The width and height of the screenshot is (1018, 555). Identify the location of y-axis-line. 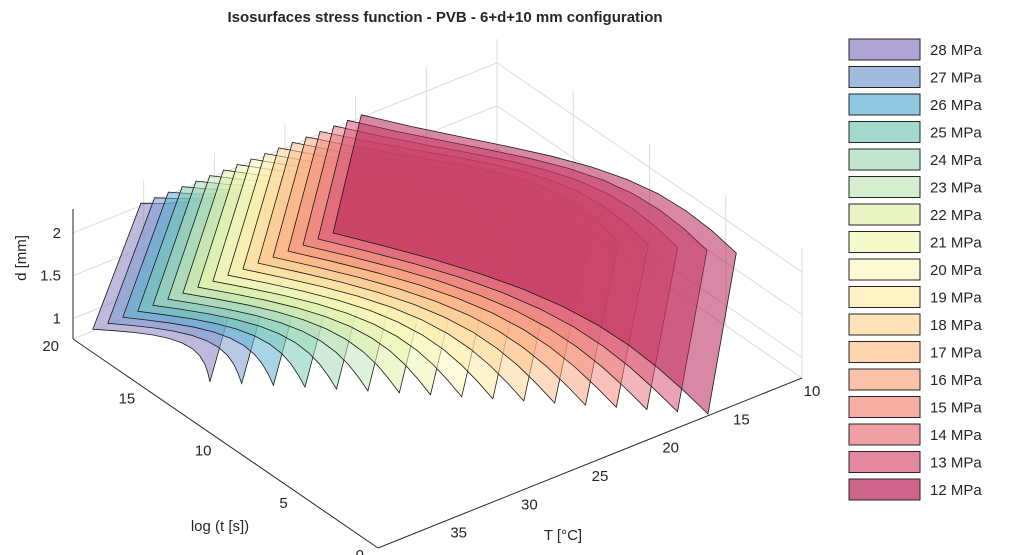
(225, 443).